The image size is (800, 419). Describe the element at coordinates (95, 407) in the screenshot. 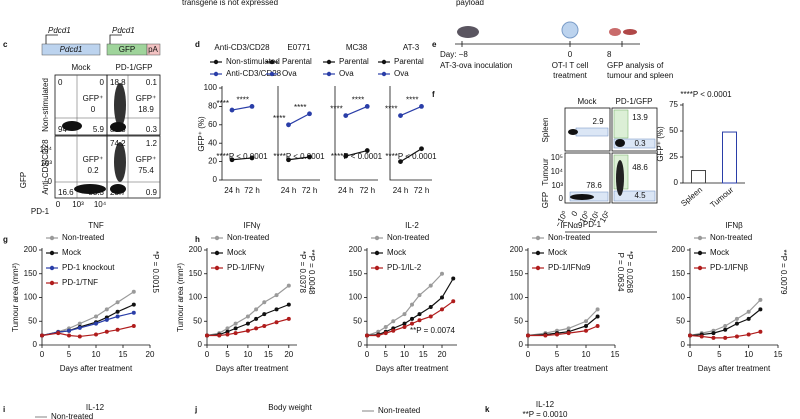

I see `chart-title: IL-12` at that location.